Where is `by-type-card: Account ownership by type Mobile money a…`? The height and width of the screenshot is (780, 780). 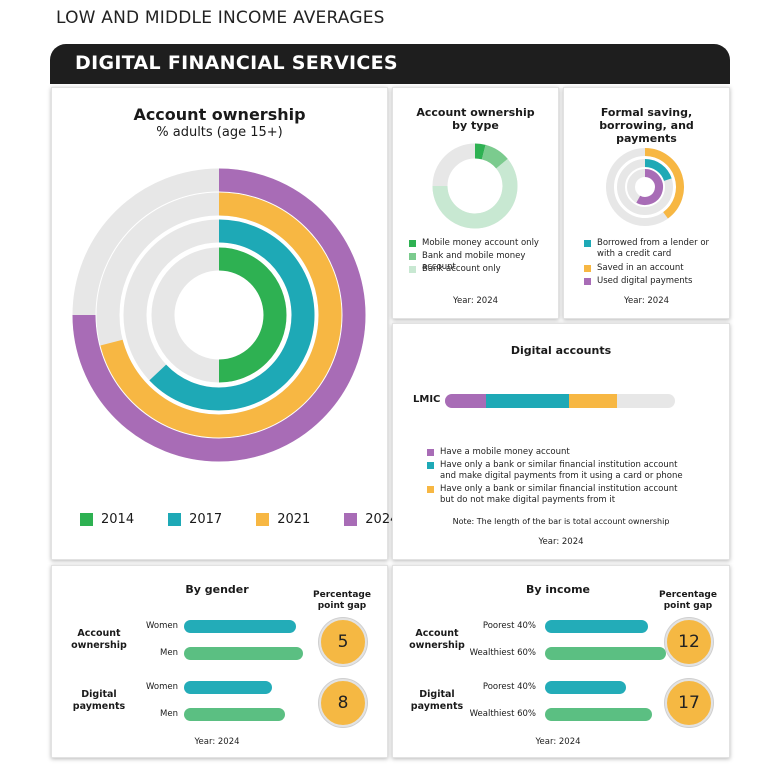
by-type-card: Account ownership by type Mobile money a… is located at coordinates (475, 203).